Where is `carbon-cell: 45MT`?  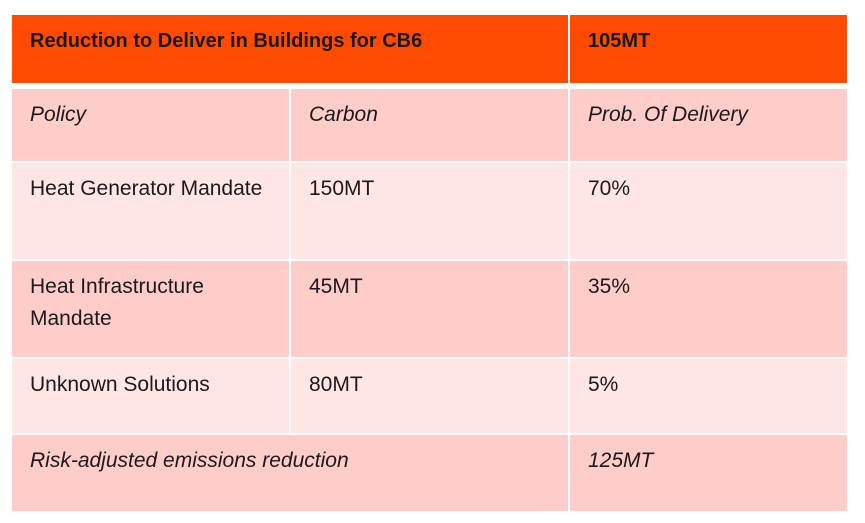
carbon-cell: 45MT is located at coordinates (430, 309).